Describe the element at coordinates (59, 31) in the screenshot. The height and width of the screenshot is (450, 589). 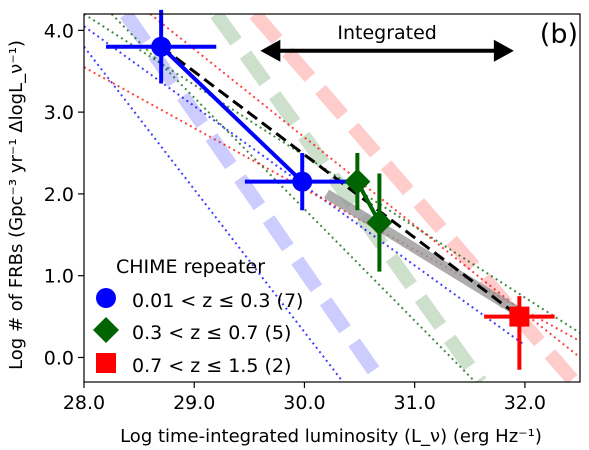
I see `y-tick-label: 4.0` at that location.